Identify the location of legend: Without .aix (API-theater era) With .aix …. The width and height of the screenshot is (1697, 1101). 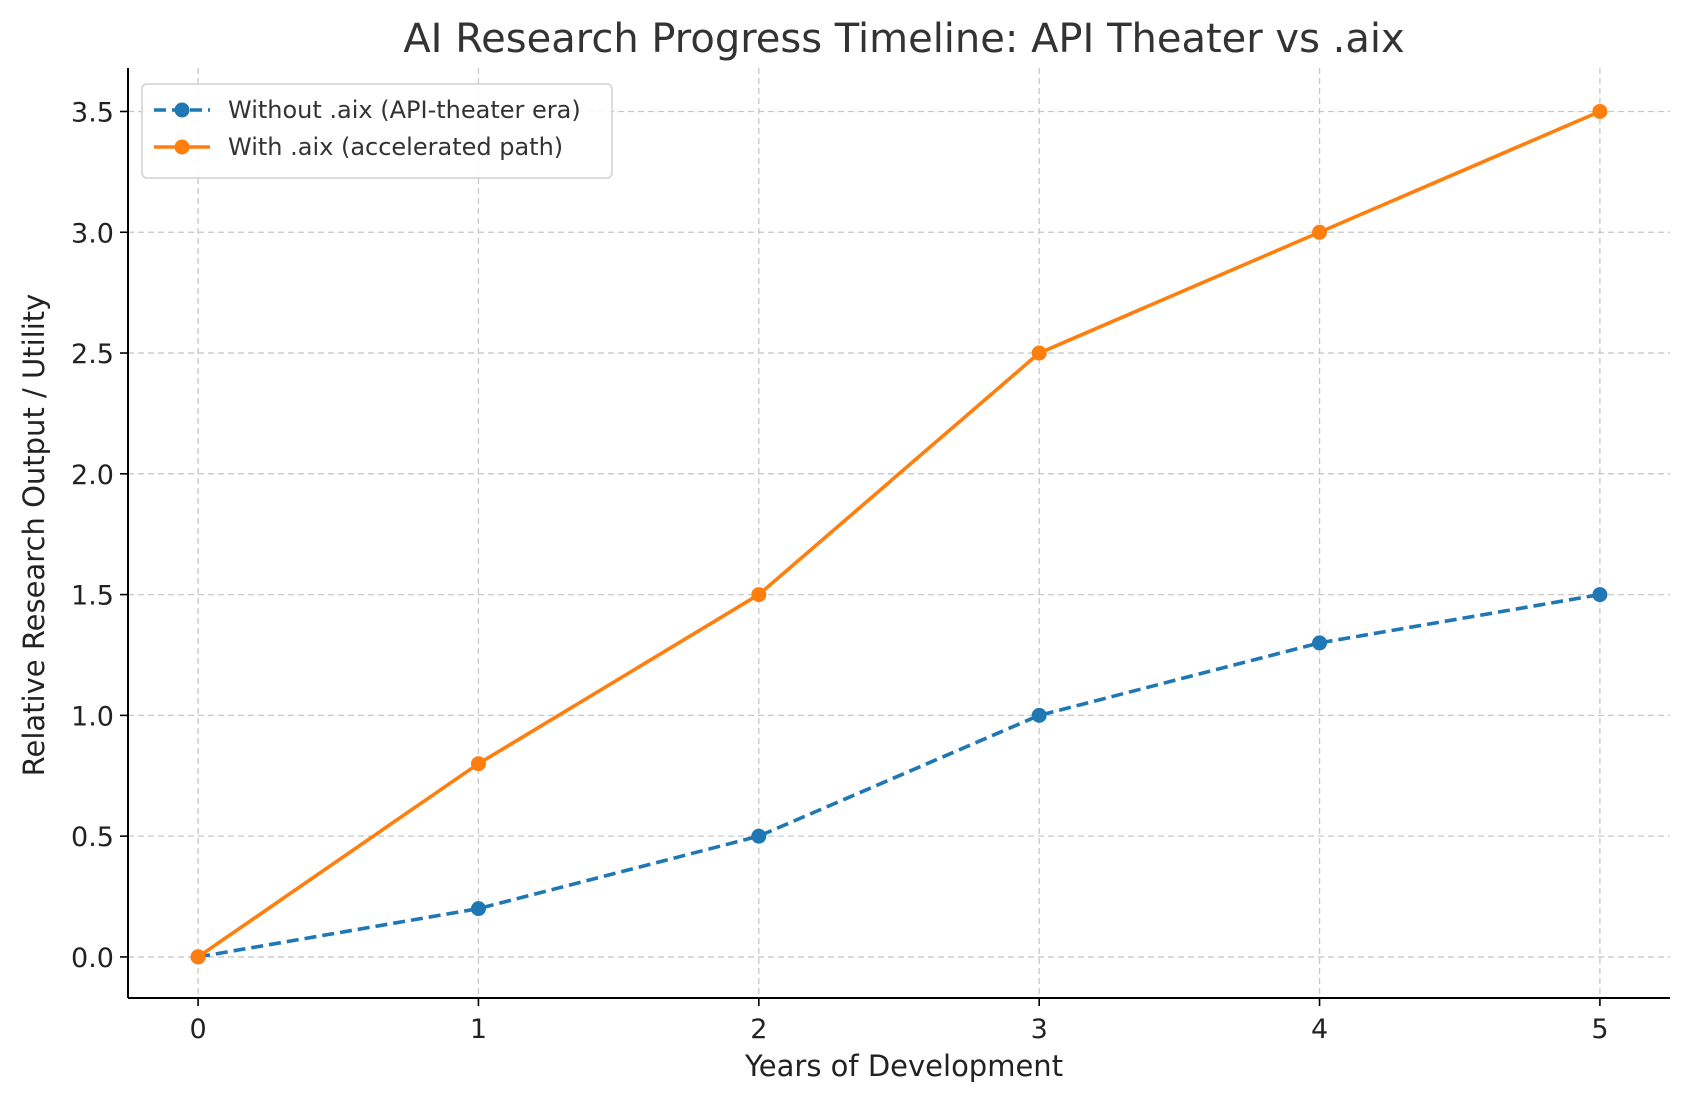
(377, 131).